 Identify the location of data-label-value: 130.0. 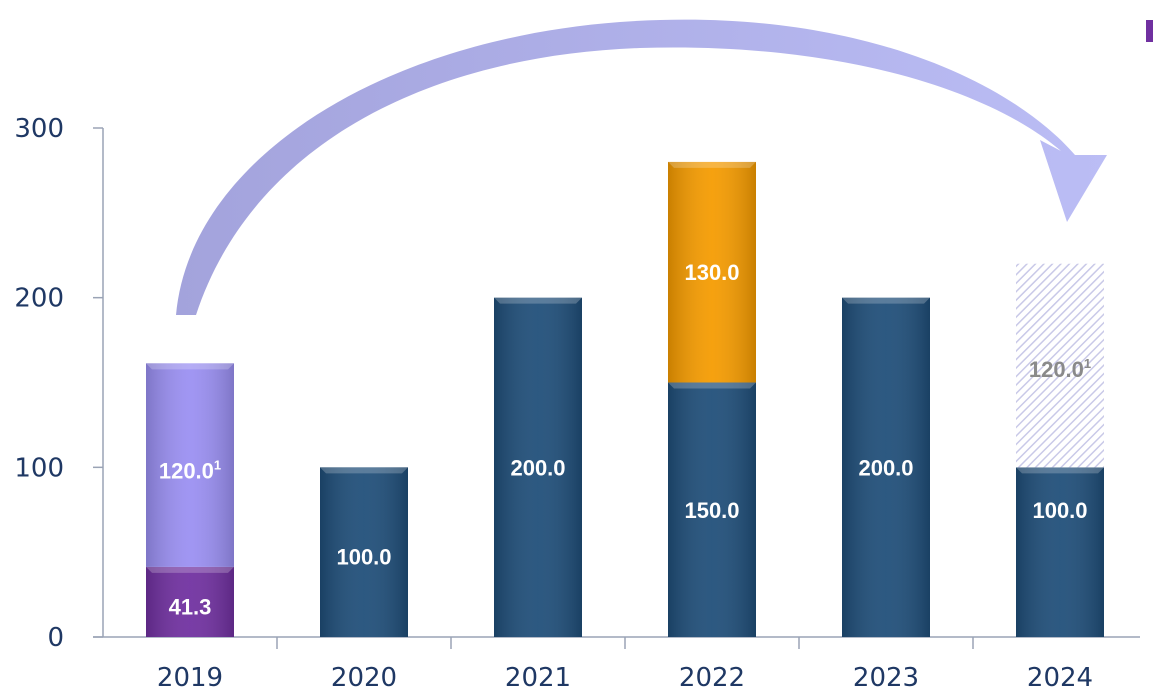
(711, 272).